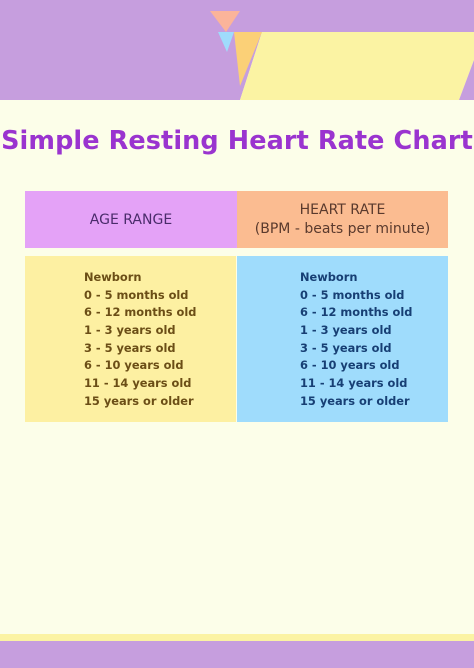  I want to click on heart-rate-item: 1 - 3 years old, so click(346, 330).